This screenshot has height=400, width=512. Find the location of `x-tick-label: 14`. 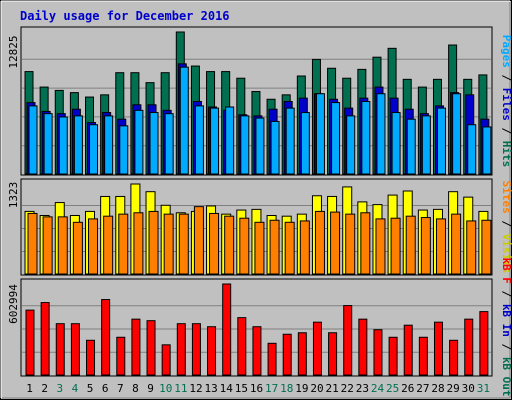

x-tick-label: 14 is located at coordinates (227, 388).